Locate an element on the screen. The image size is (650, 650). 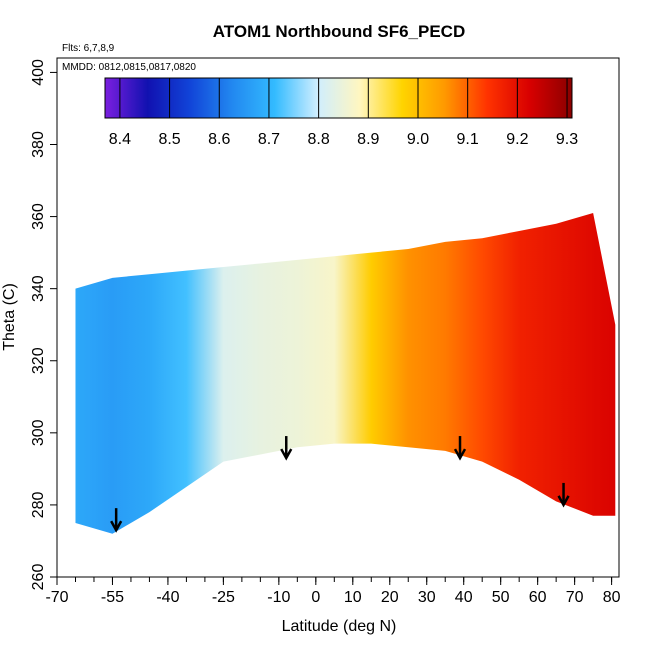
x-tick-label: 40 is located at coordinates (464, 597).